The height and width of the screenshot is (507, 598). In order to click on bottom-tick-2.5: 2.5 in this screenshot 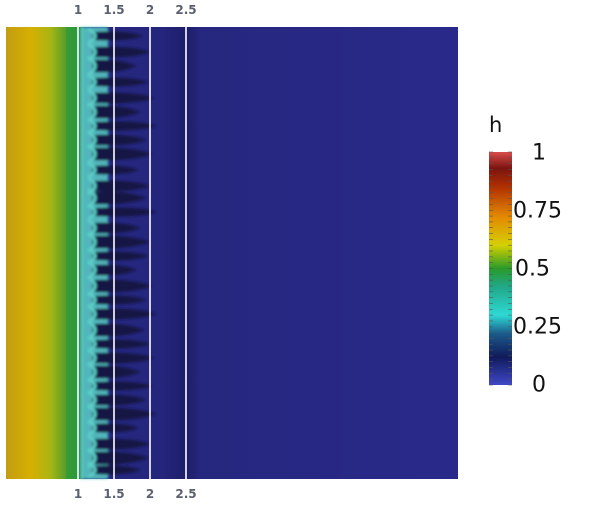, I will do `click(186, 494)`.